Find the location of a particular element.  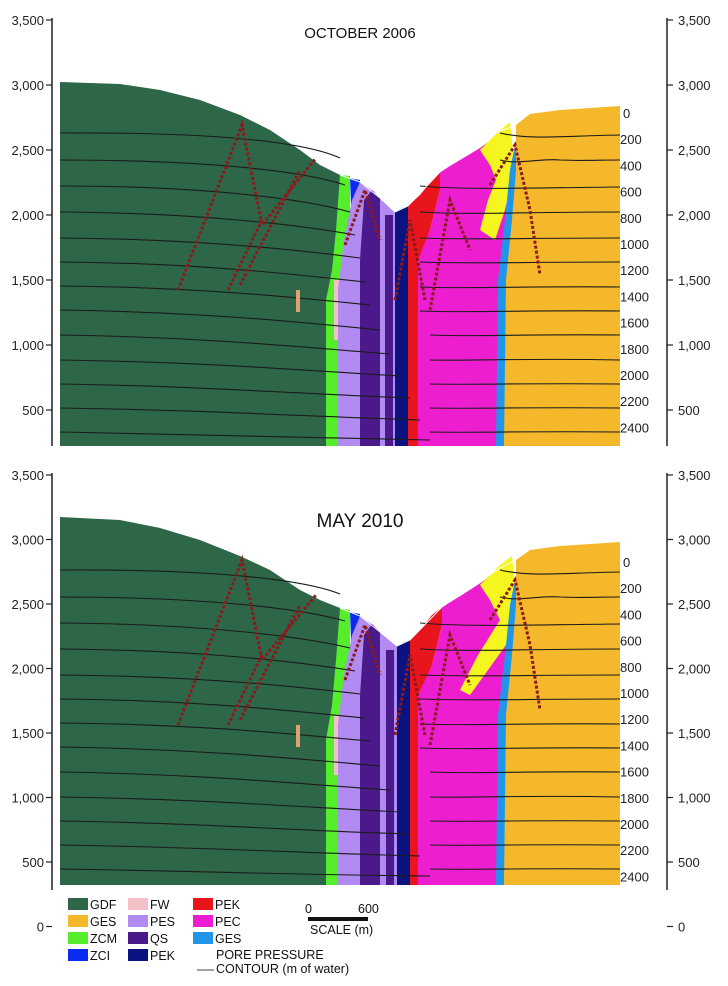

legend-pore-pressure: PORE PRESSURE CONTOUR (m of water) is located at coordinates (273, 962).